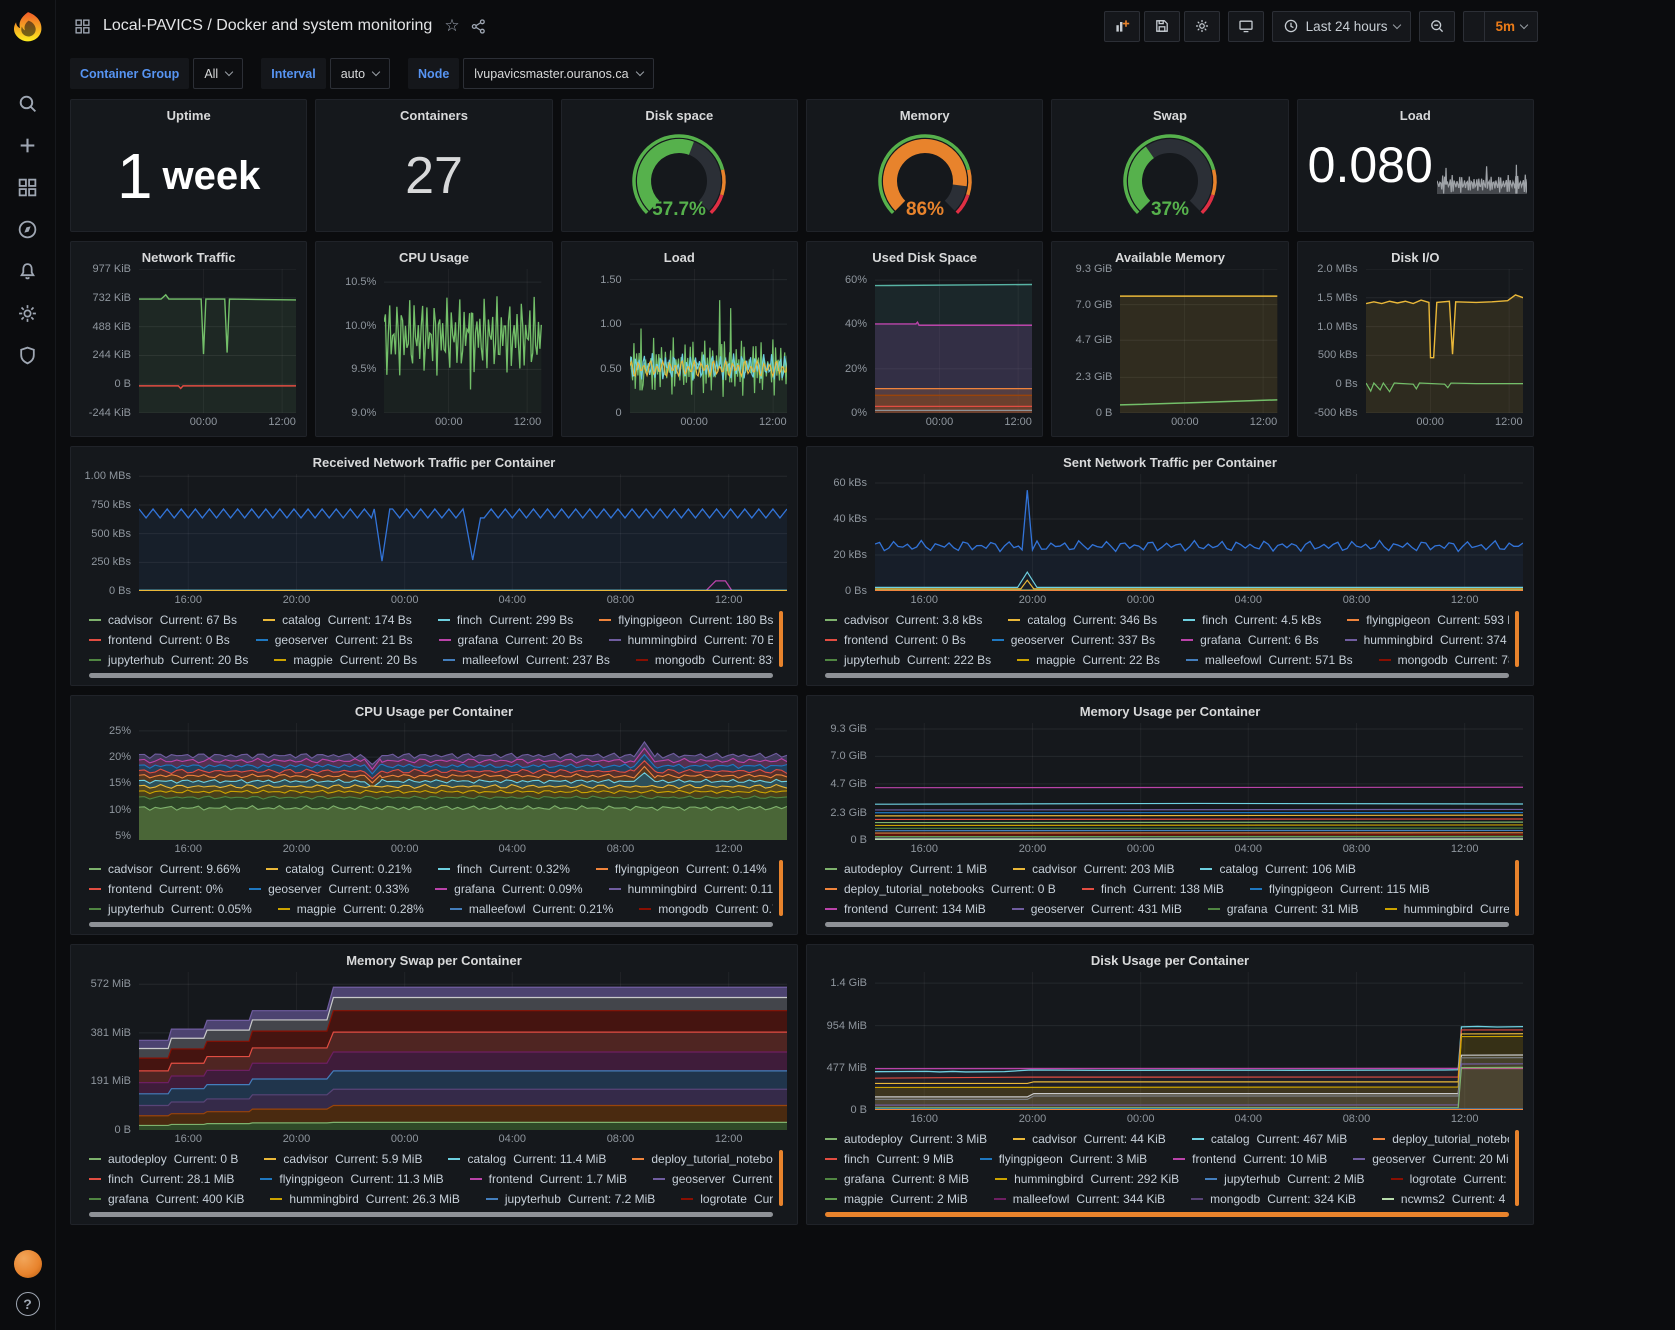 This screenshot has width=1675, height=1330. Describe the element at coordinates (531, 909) in the screenshot. I see `legend-item: malleefowl Current: 0.21%` at that location.